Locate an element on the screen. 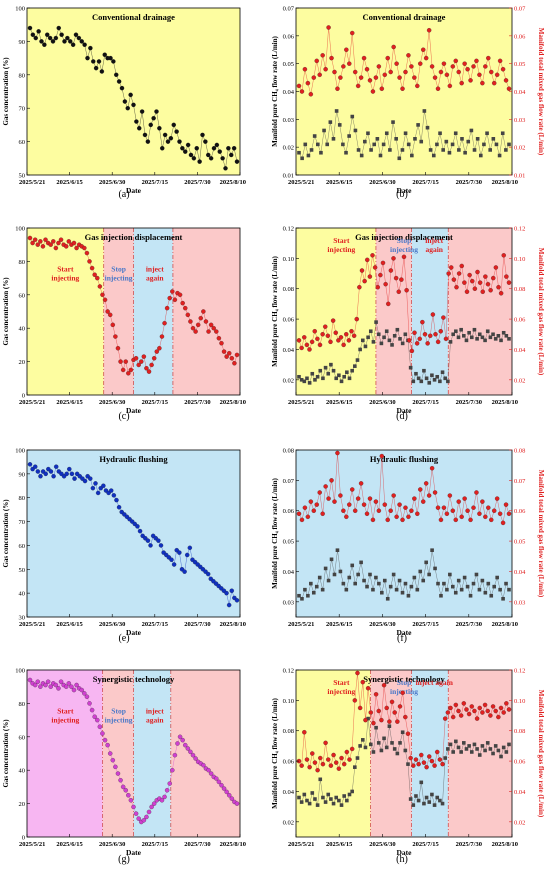 The image size is (550, 876). x-tick-label: 2025/5/21 is located at coordinates (32, 844).